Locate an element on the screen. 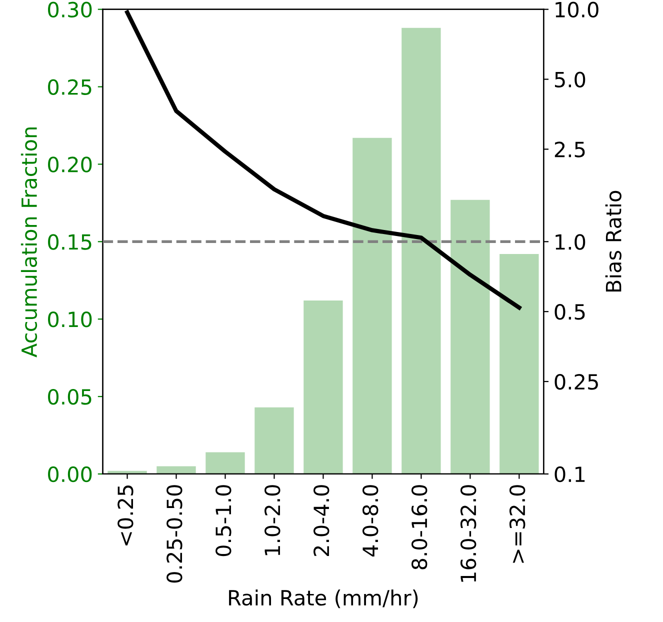 The width and height of the screenshot is (663, 622). y2-tick-label: 0.5 is located at coordinates (569, 312).